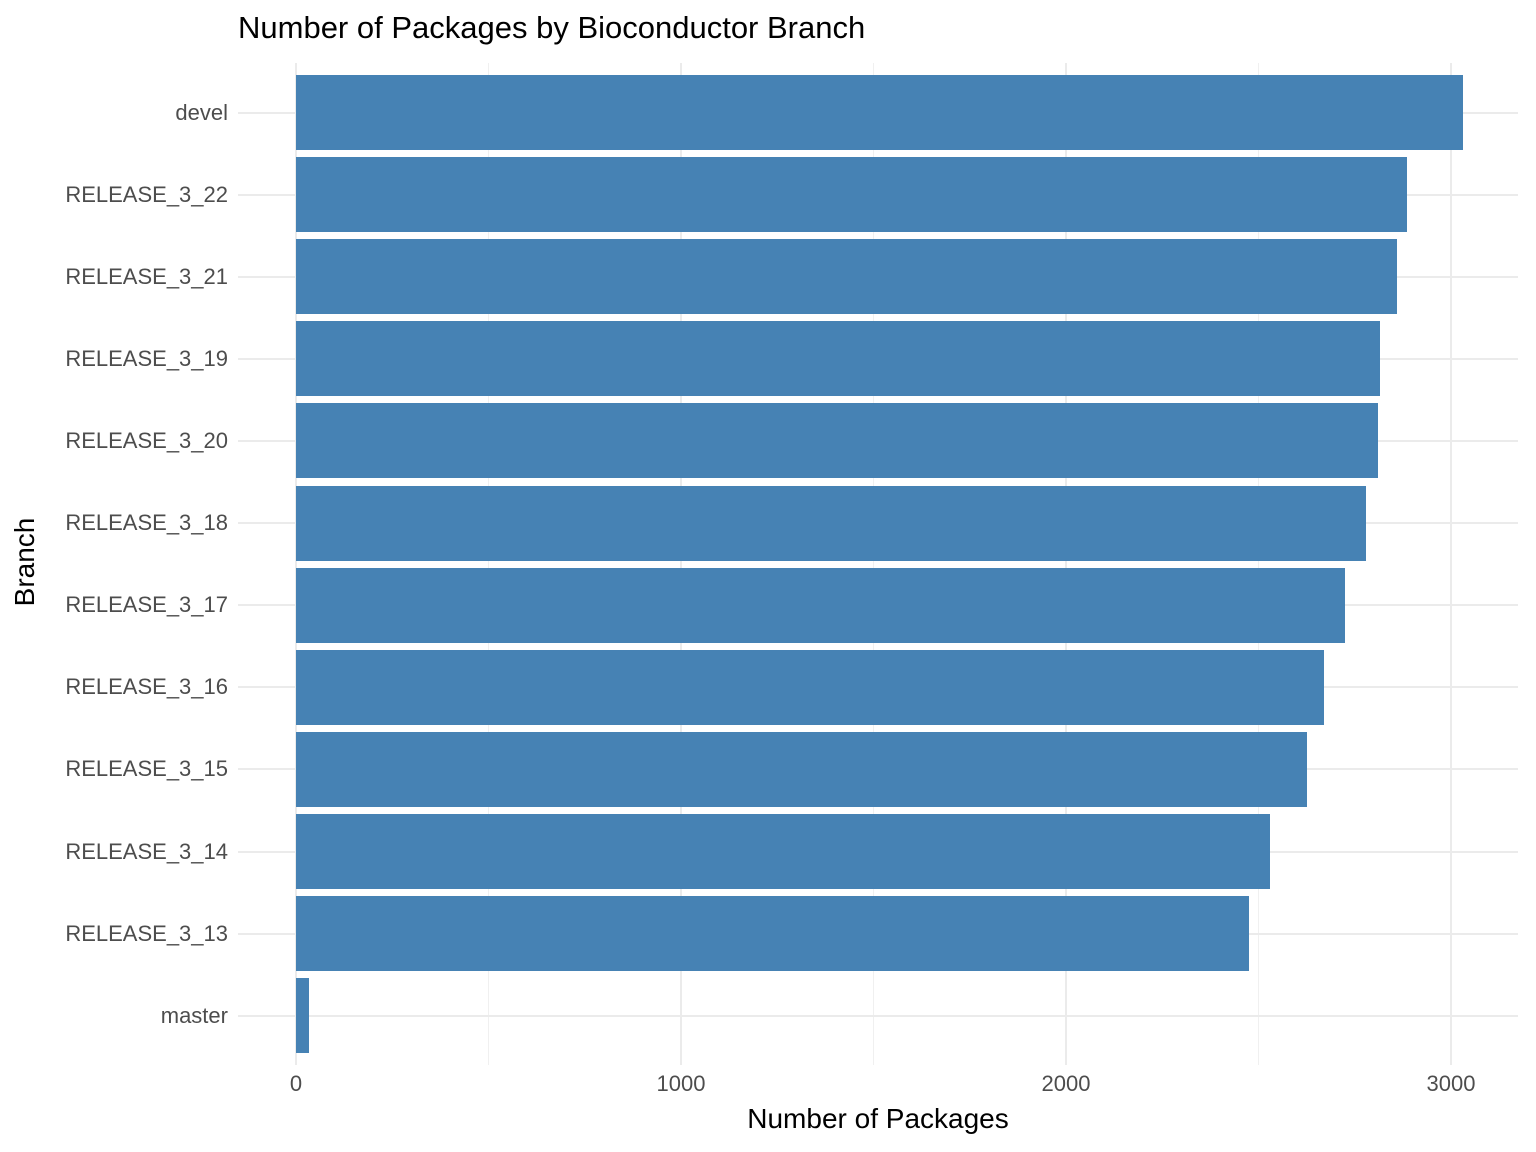 This screenshot has width=1536, height=1152. I want to click on y-tick-label-release_3_16: RELEASE_3_16, so click(146, 687).